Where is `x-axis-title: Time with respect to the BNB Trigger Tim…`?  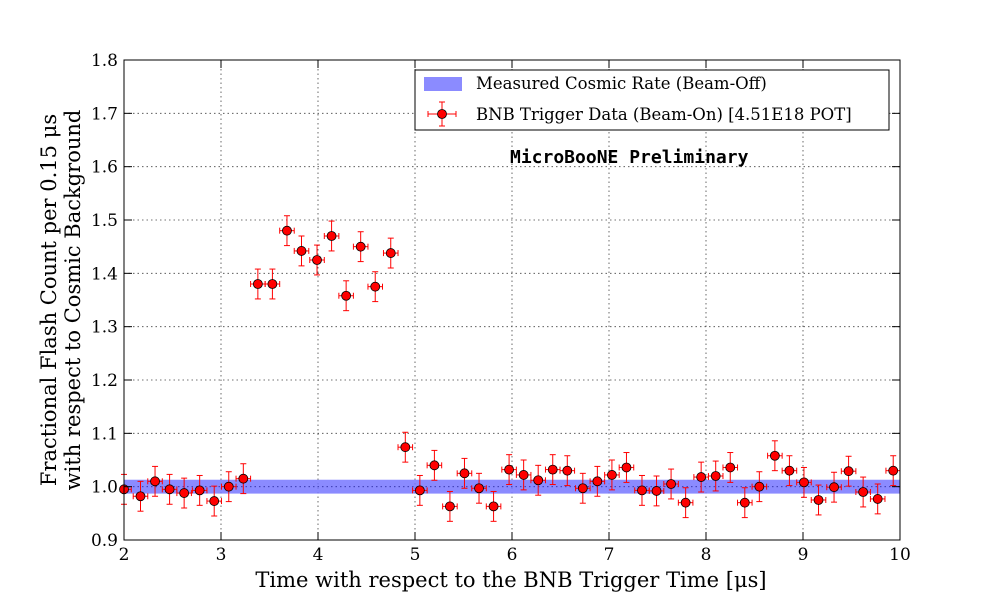
x-axis-title: Time with respect to the BNB Trigger Tim… is located at coordinates (510, 580).